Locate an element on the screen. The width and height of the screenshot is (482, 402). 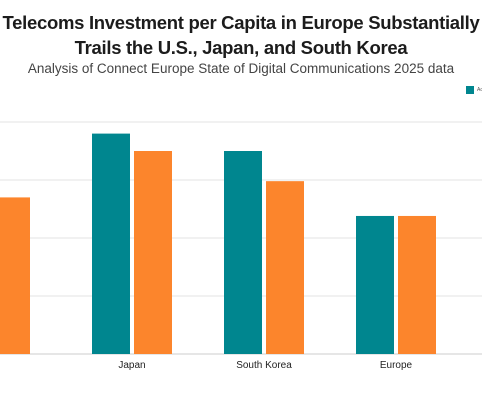
x-tick-label: Europe is located at coordinates (396, 365).